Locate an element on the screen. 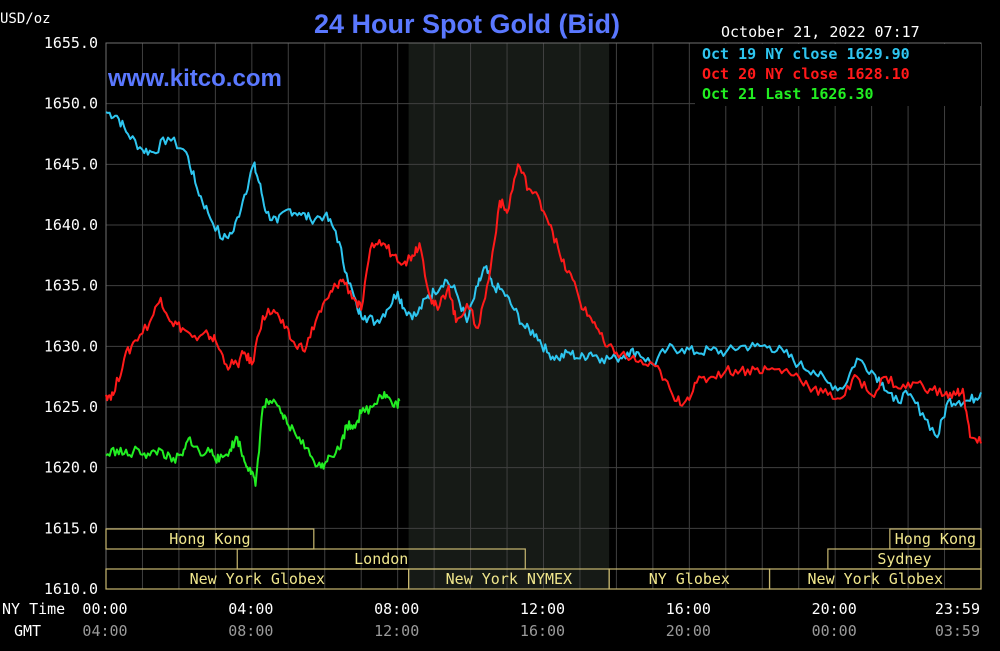 The image size is (1000, 651). session-label-0: Hong Kong is located at coordinates (209, 539).